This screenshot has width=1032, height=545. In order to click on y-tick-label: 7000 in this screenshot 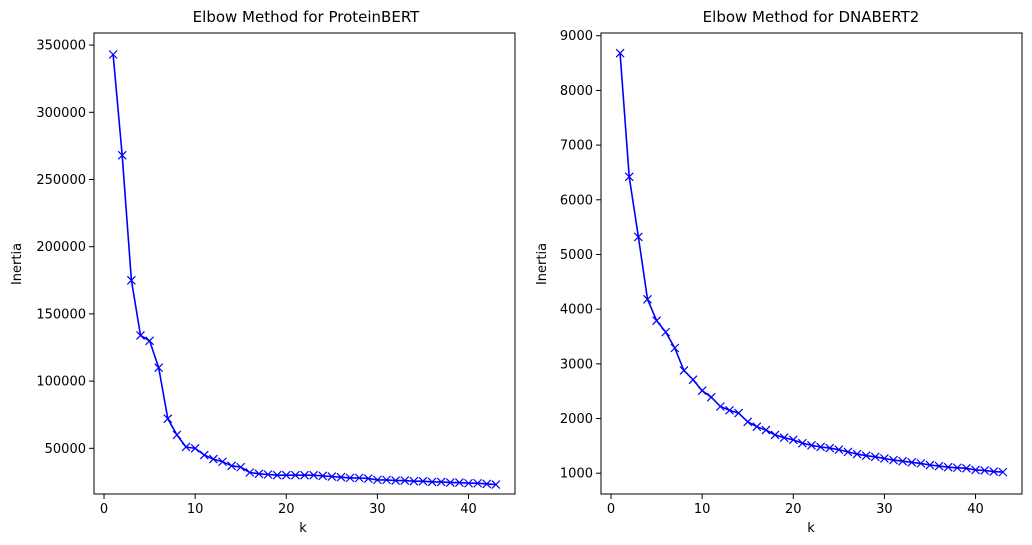, I will do `click(576, 146)`.